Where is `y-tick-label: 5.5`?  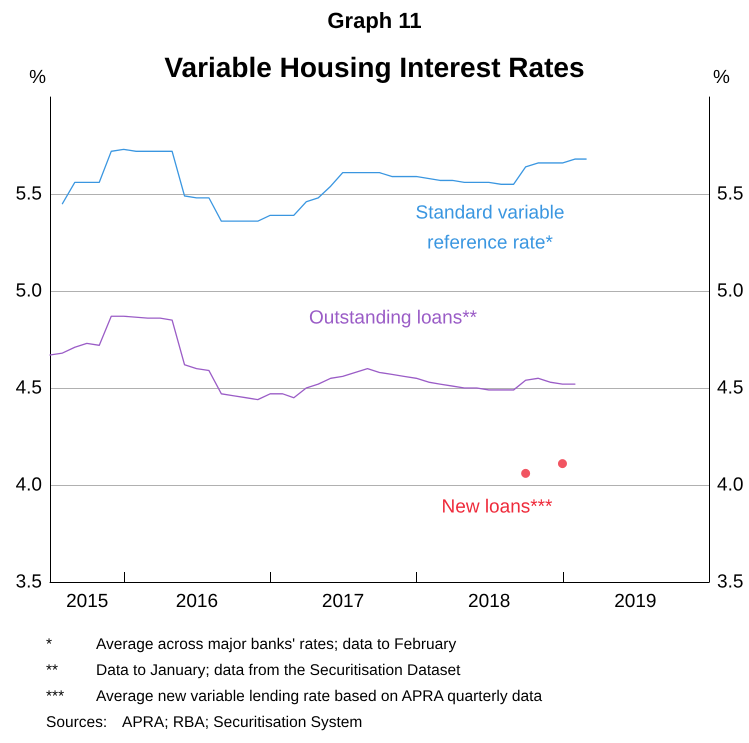 y-tick-label: 5.5 is located at coordinates (29, 194).